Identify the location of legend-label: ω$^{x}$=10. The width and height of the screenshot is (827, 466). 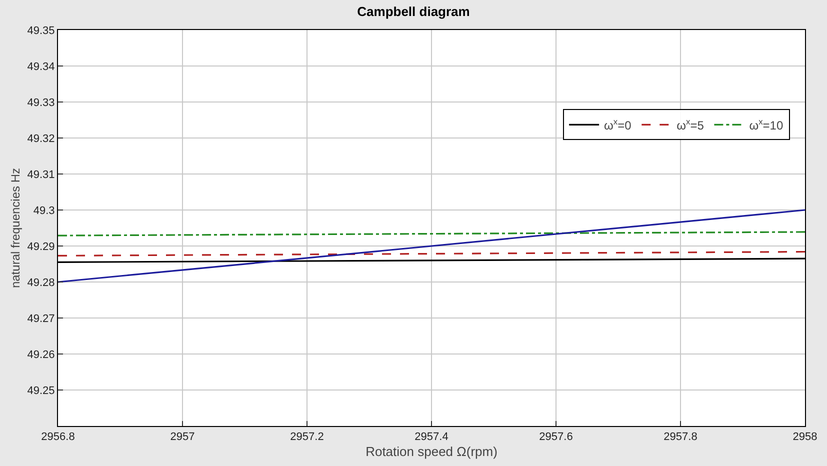
(766, 124).